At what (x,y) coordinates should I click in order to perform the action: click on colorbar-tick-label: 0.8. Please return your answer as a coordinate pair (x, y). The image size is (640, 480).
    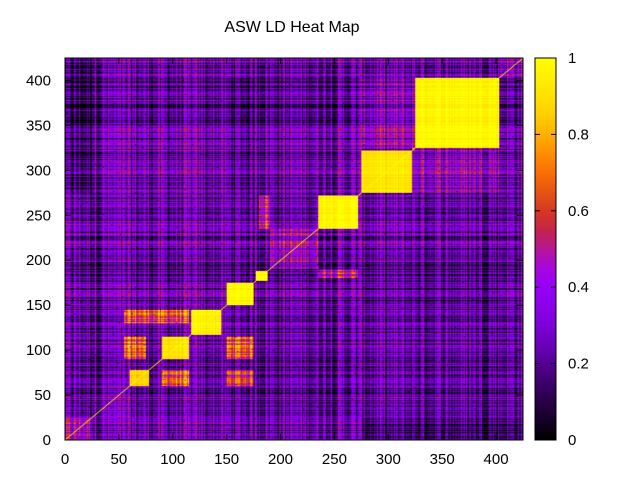
    Looking at the image, I should click on (578, 134).